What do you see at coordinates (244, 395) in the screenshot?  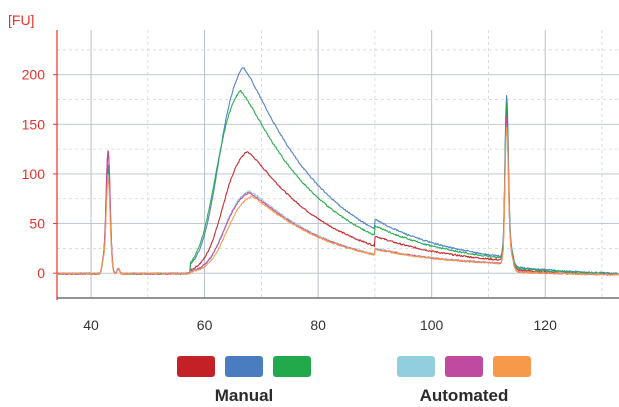 I see `legend-group-label: Manual` at bounding box center [244, 395].